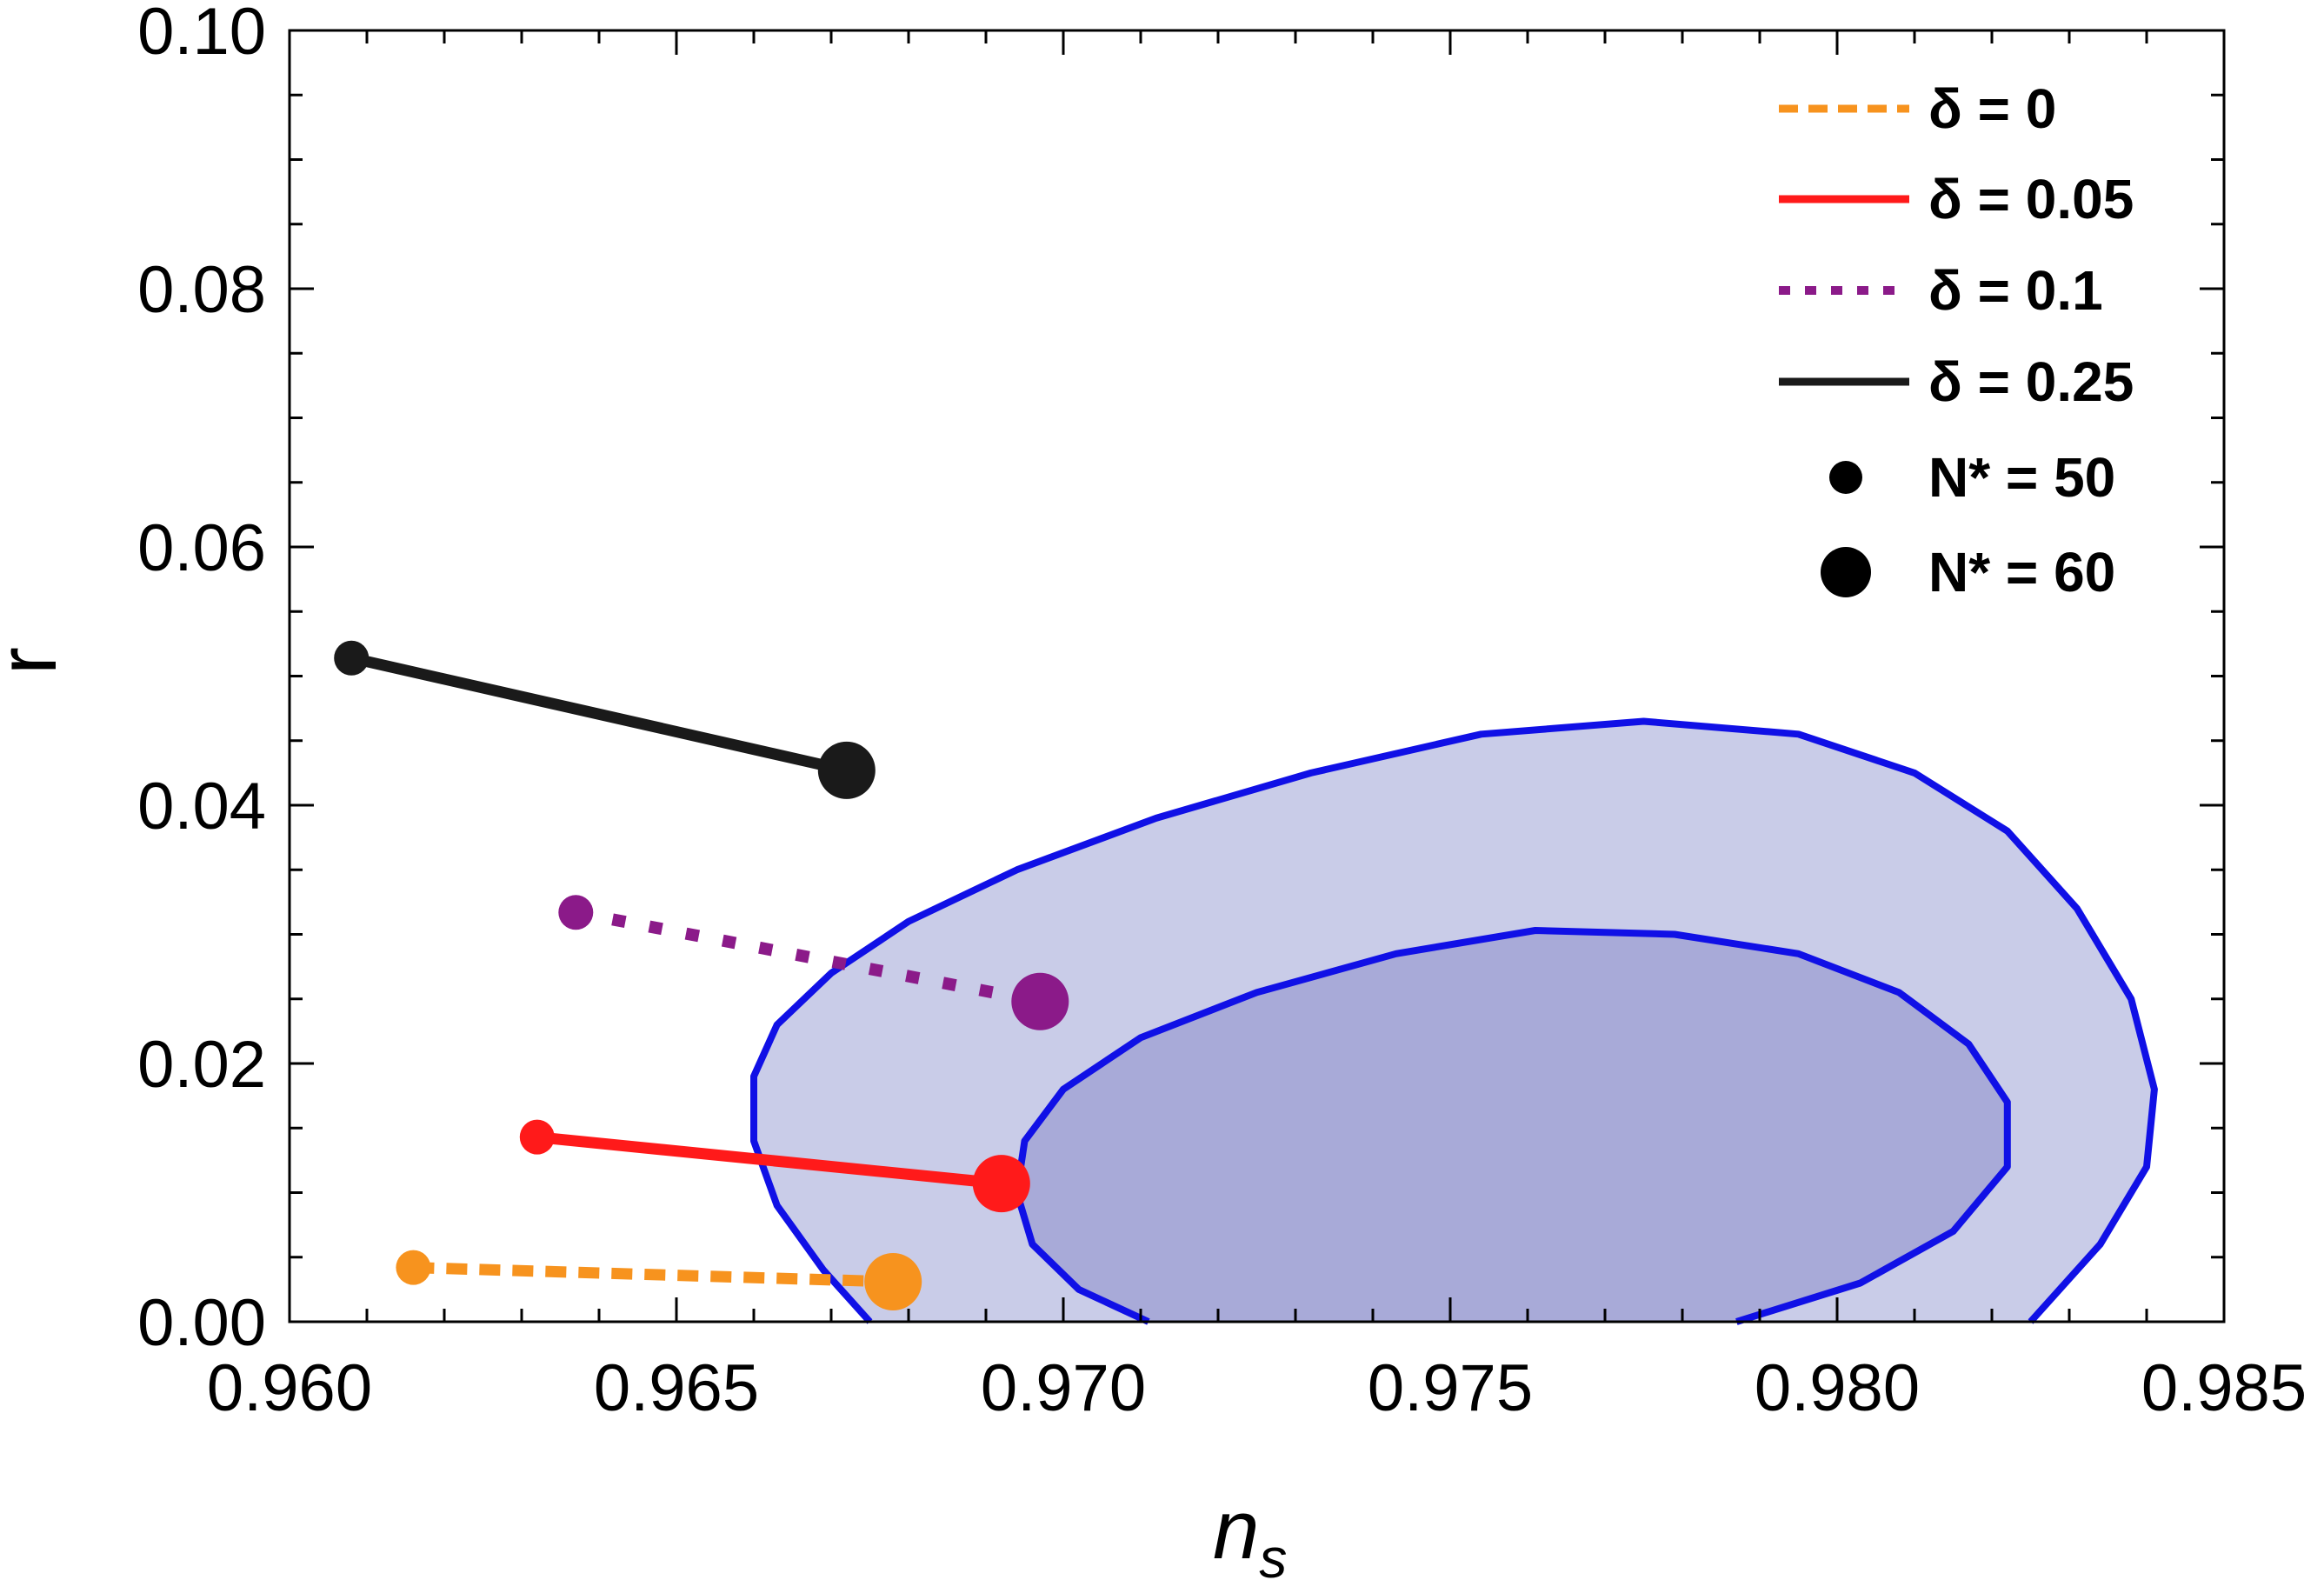 The height and width of the screenshot is (1580, 2324). Describe the element at coordinates (201, 548) in the screenshot. I see `y-tick-label: 0.06` at that location.